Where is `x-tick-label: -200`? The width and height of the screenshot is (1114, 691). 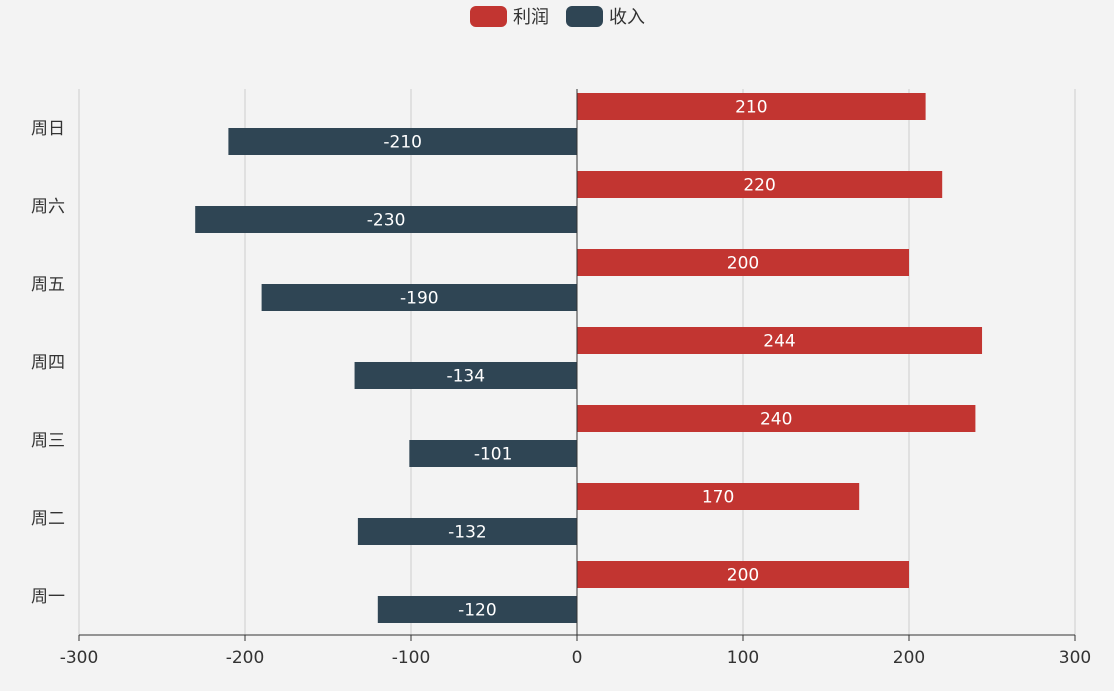 x-tick-label: -200 is located at coordinates (245, 658).